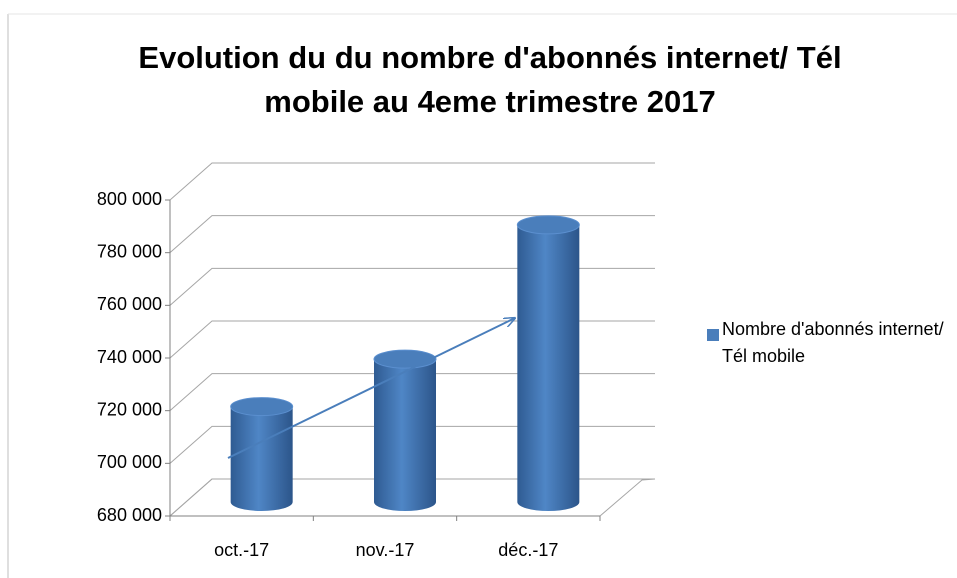 This screenshot has height=578, width=957. Describe the element at coordinates (528, 550) in the screenshot. I see `x-tick-label: déc.-17` at that location.